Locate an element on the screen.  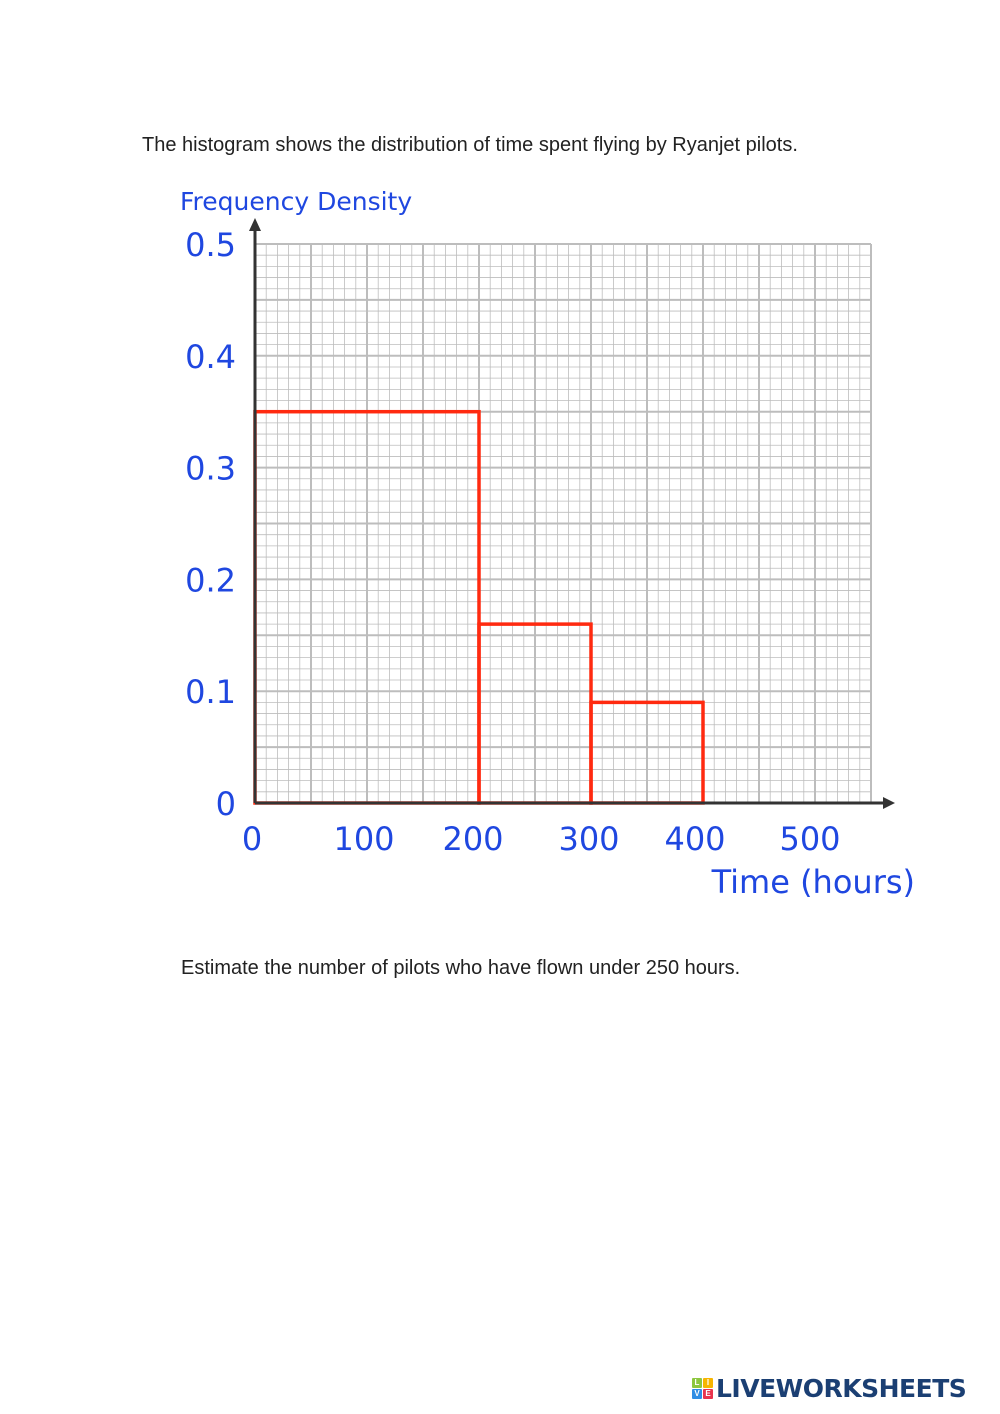
x-tick-label: 300 is located at coordinates (588, 839).